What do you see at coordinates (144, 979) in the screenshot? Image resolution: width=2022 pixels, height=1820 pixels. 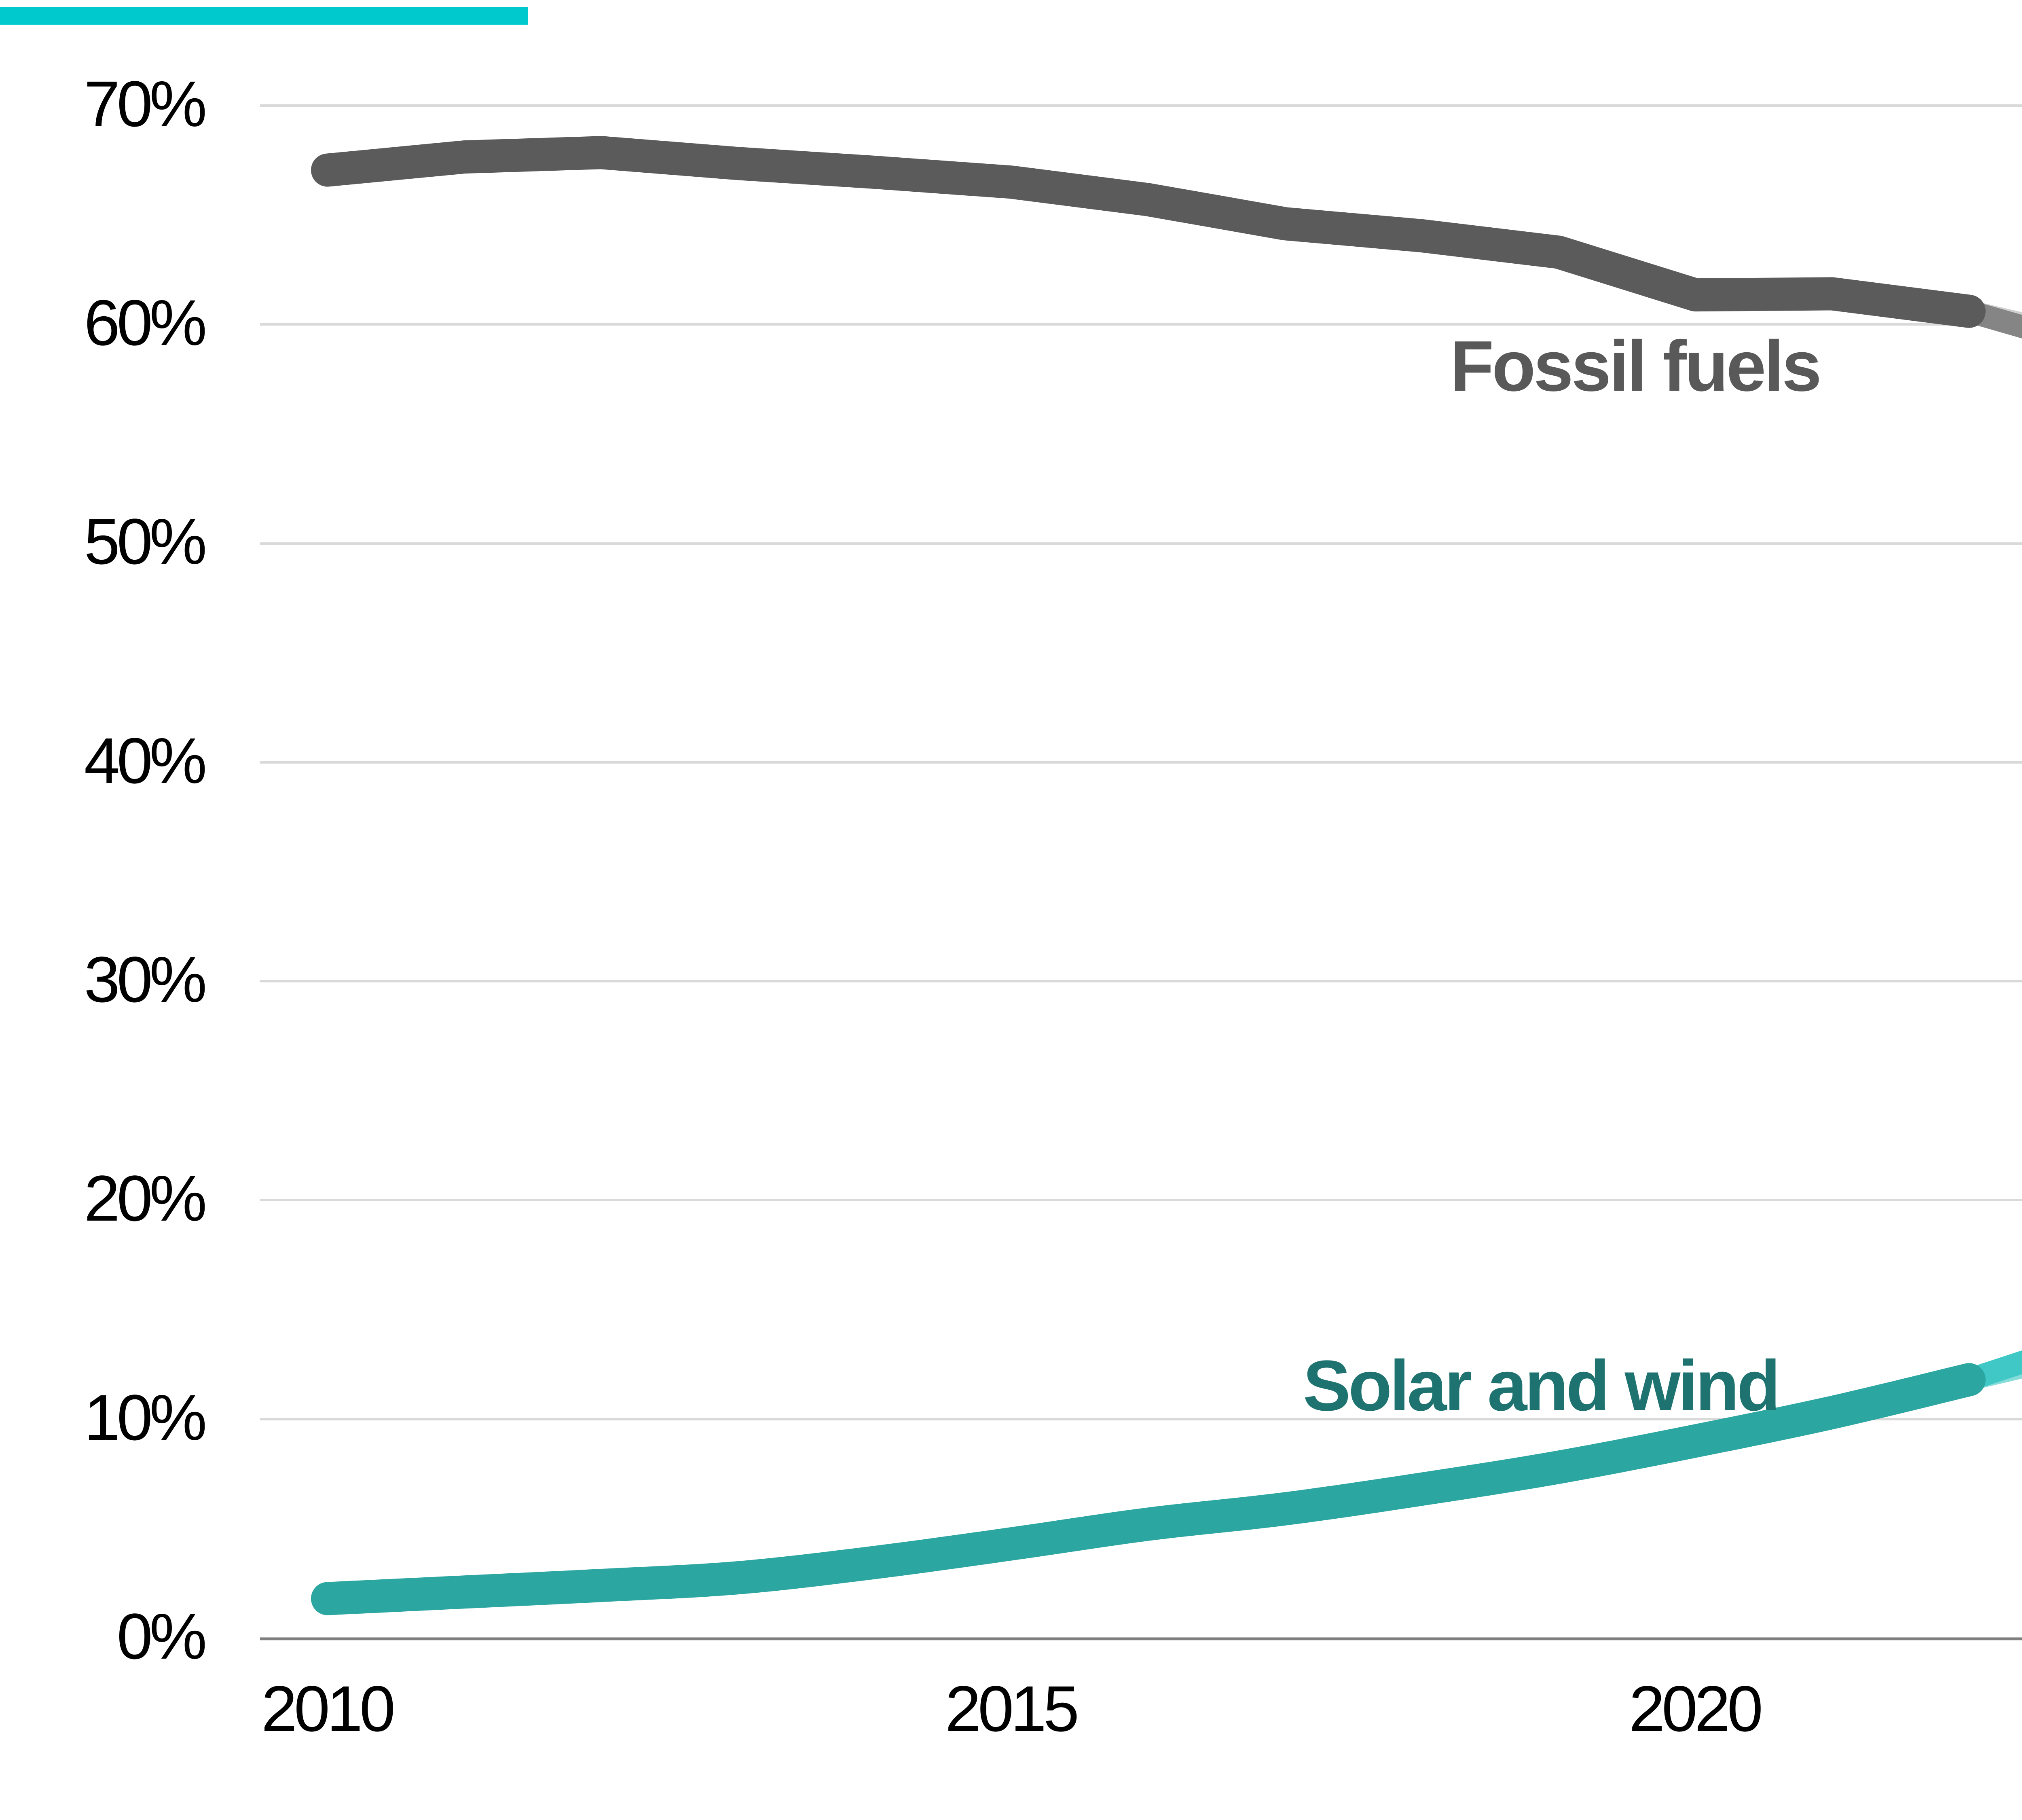 I see `svg-text: 30%` at bounding box center [144, 979].